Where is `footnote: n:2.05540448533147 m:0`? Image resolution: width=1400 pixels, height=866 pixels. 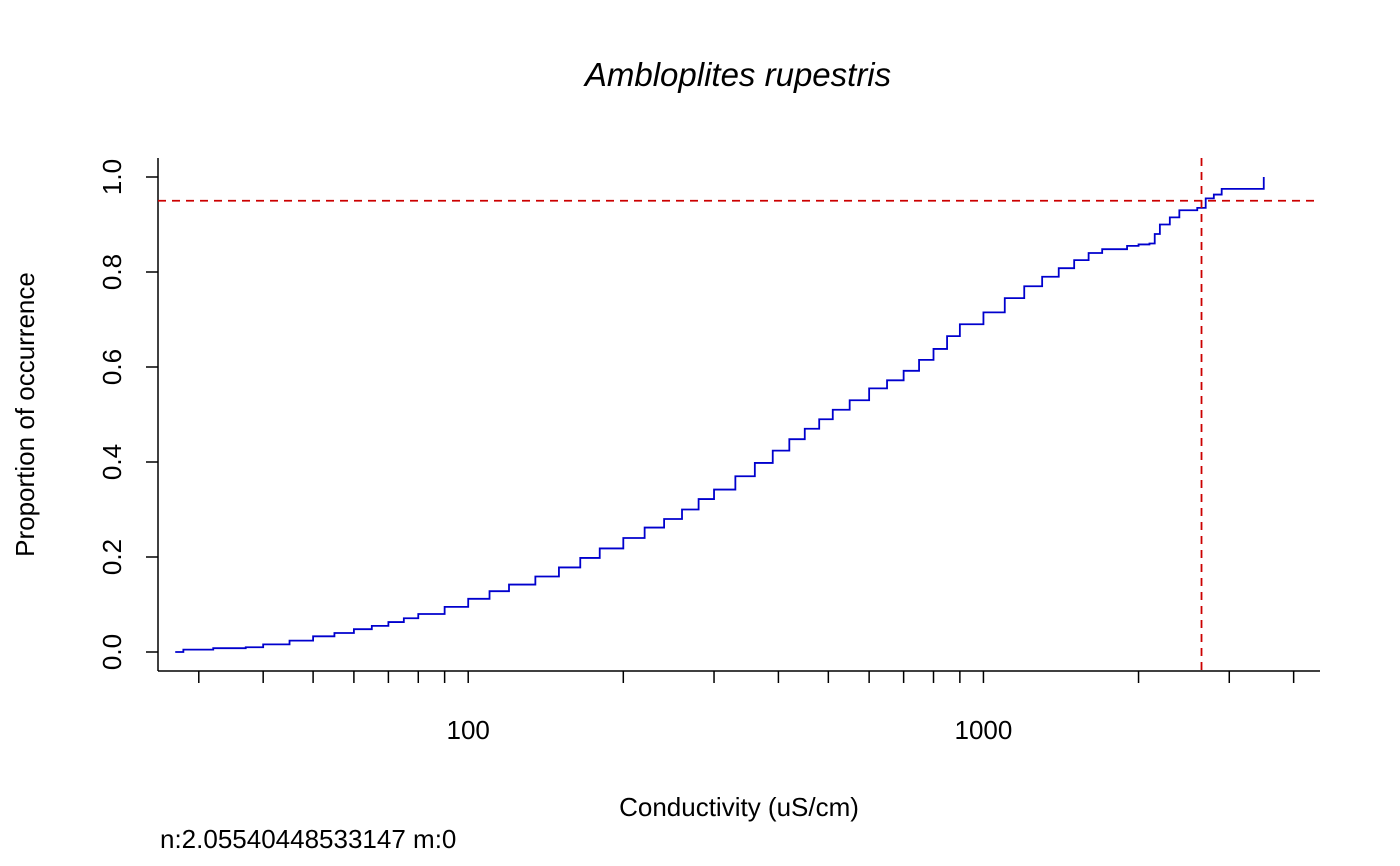
footnote: n:2.05540448533147 m:0 is located at coordinates (308, 839).